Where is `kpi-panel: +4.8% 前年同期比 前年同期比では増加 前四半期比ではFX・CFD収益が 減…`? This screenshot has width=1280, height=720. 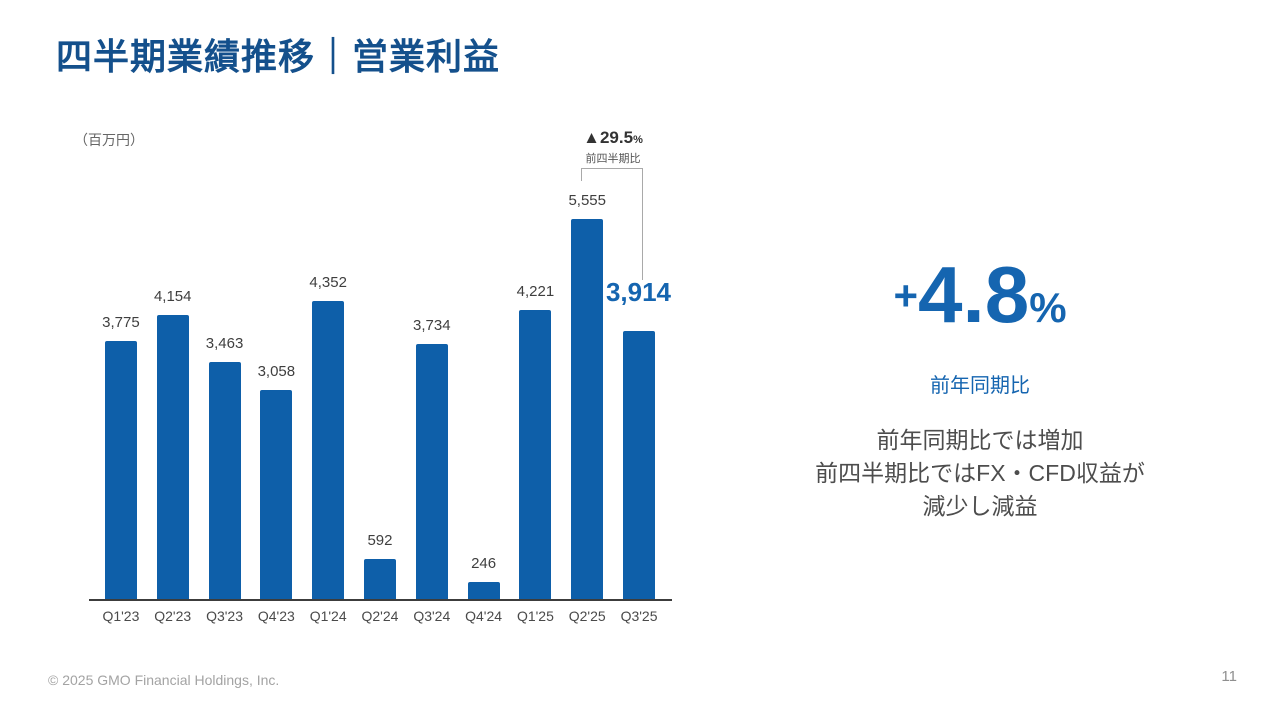 kpi-panel: +4.8% 前年同期比 前年同期比では増加 前四半期比ではFX・CFD収益が 減… is located at coordinates (980, 385).